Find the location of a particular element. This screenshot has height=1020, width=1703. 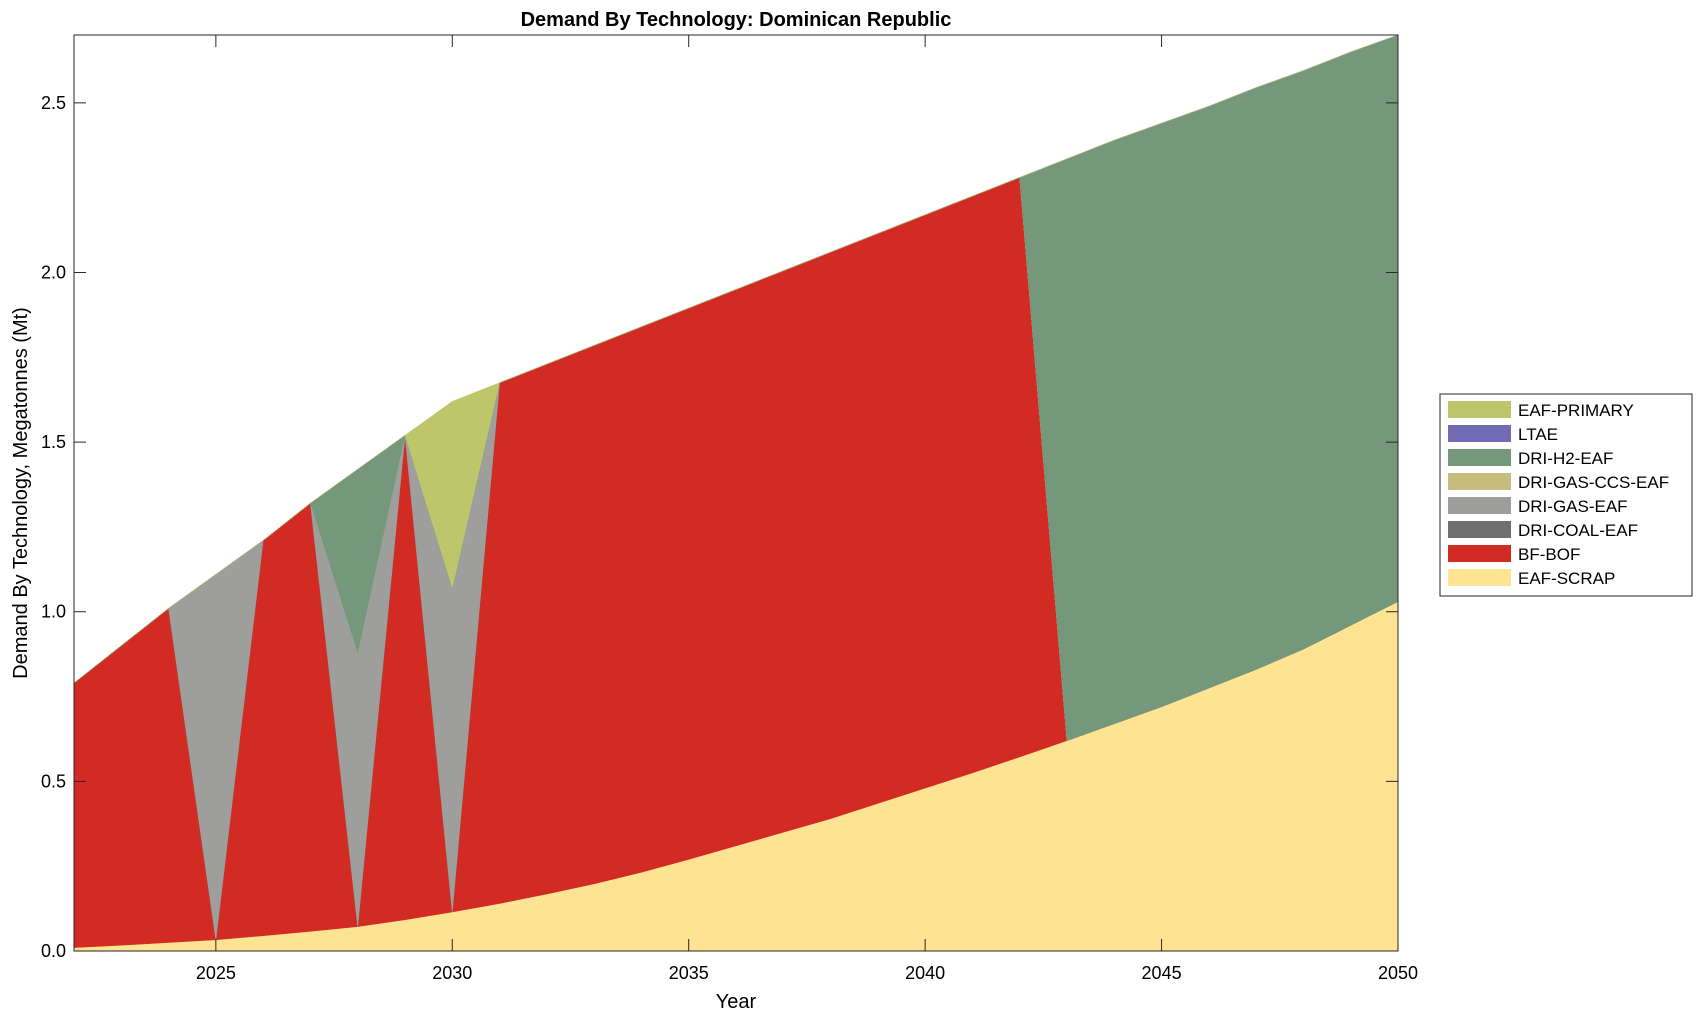

legend-label: DRI-COAL-EAF is located at coordinates (1578, 530).